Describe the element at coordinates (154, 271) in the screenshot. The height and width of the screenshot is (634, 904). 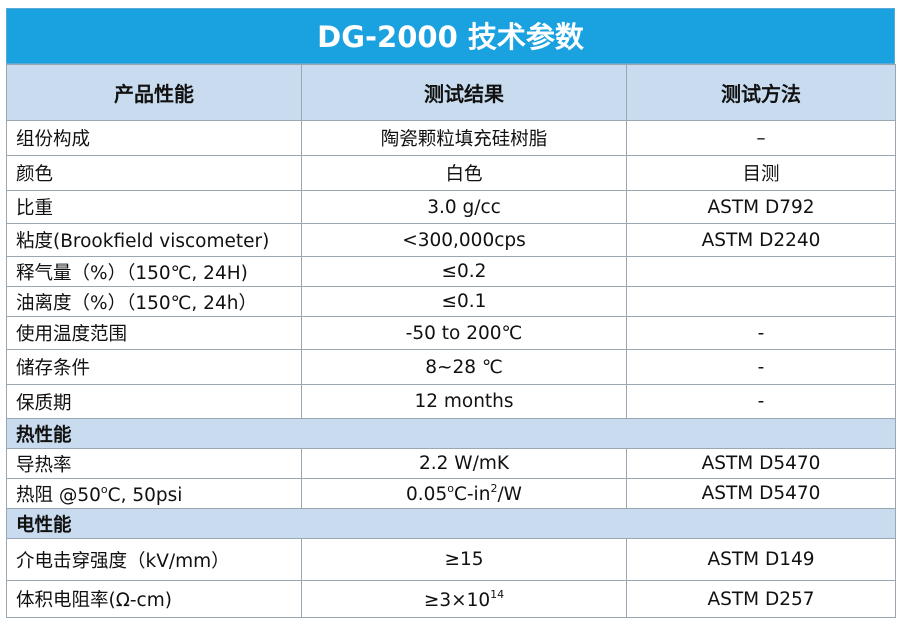
I see `cell-property: 释气量（%）（150℃, 24H)` at that location.